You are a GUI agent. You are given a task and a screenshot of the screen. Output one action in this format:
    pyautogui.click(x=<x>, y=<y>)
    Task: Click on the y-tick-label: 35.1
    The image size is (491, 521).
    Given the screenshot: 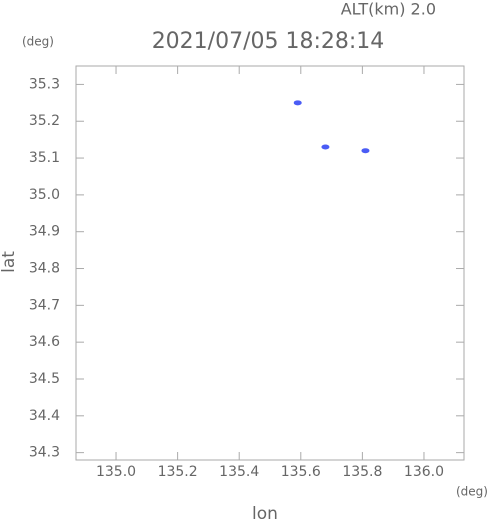 What is the action you would take?
    pyautogui.click(x=44, y=158)
    